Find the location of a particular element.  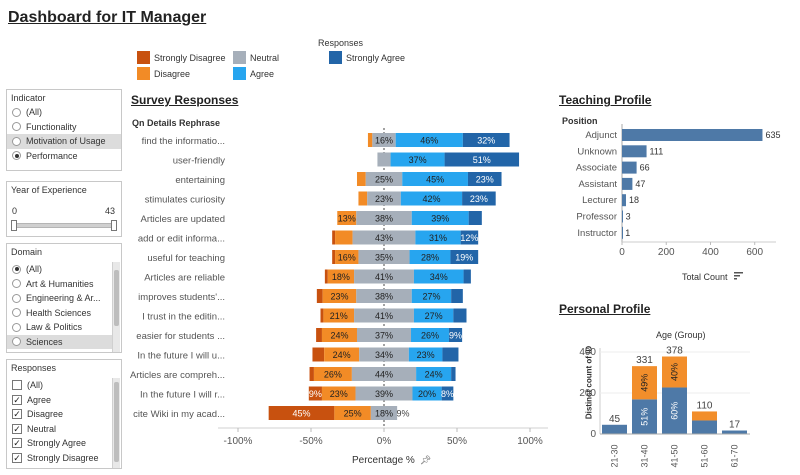

domain-option-all: (All) is located at coordinates (60, 269).